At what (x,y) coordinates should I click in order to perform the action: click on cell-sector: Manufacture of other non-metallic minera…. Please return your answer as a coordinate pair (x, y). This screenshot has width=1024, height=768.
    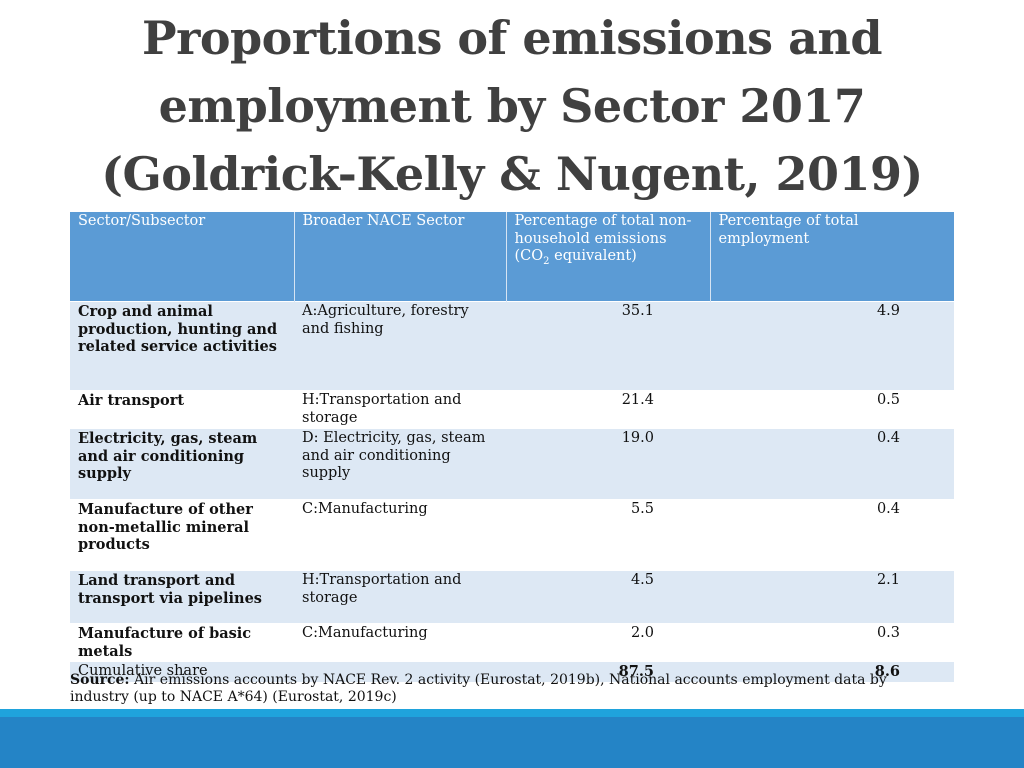
    Looking at the image, I should click on (182, 535).